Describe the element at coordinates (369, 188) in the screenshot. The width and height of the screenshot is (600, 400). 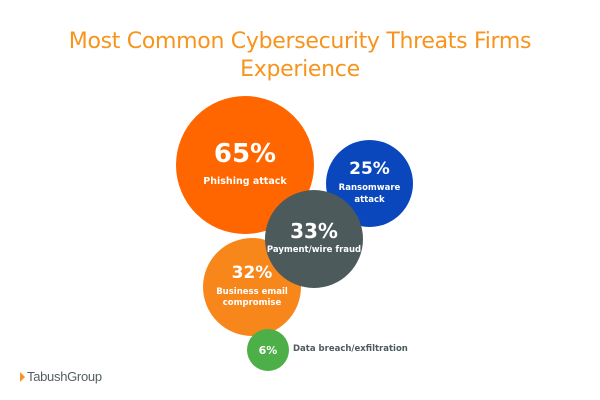
I see `label-line: Ransomware` at that location.